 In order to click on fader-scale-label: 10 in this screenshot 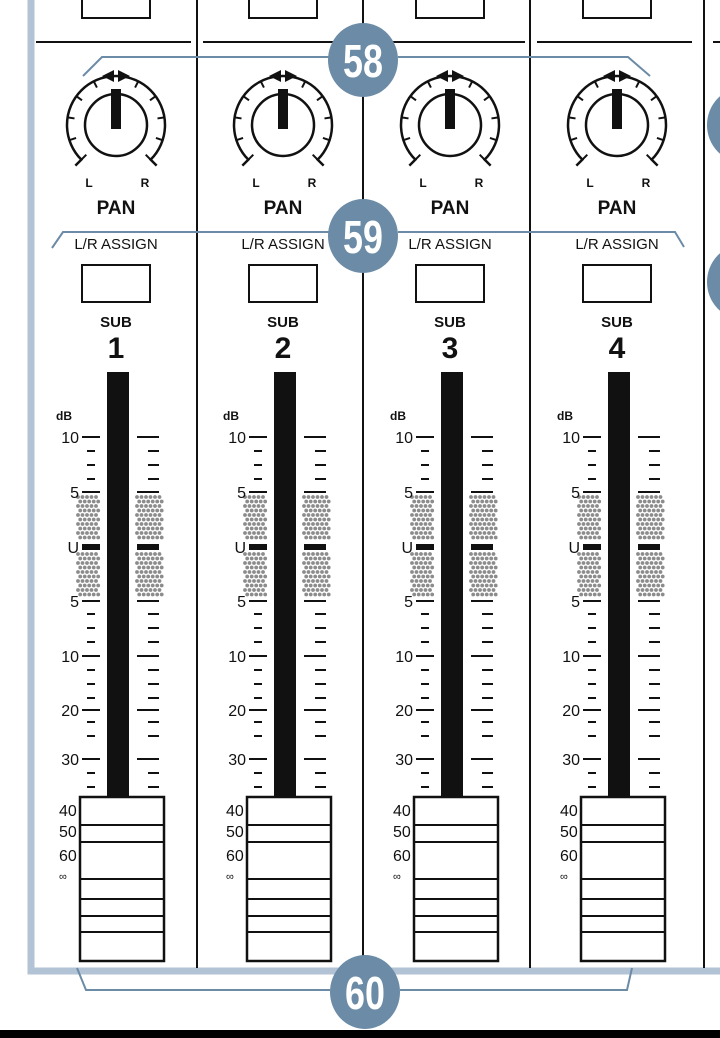, I will do `click(404, 657)`.